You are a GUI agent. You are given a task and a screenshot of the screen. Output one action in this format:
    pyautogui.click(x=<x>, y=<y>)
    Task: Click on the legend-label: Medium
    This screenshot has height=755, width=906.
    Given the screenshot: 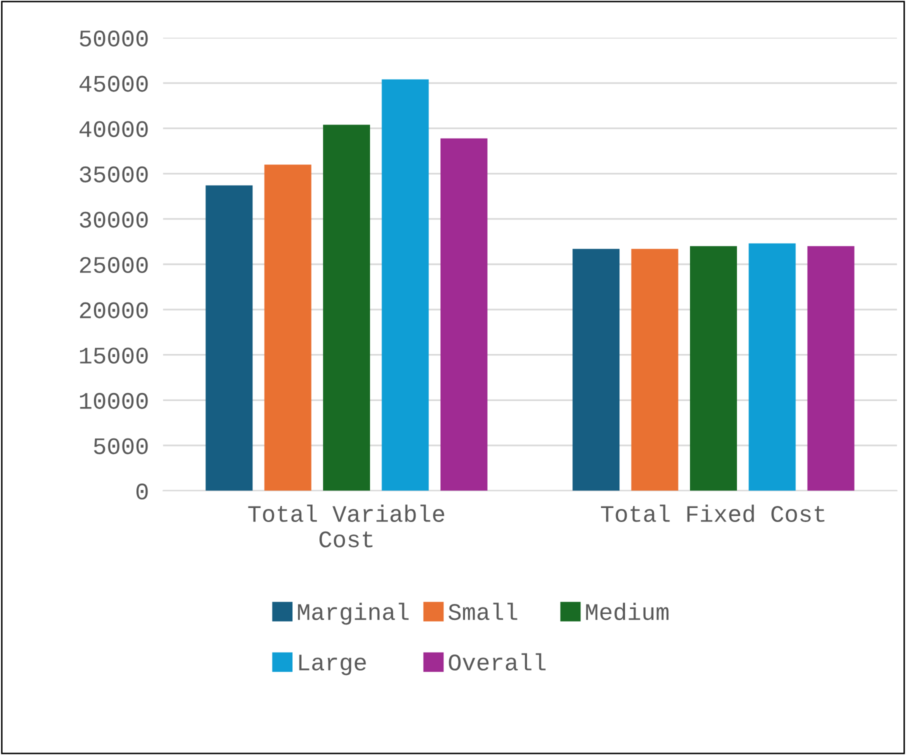 What is the action you would take?
    pyautogui.click(x=627, y=611)
    